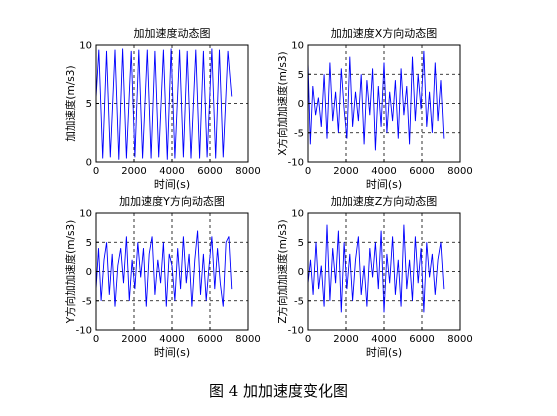  What do you see at coordinates (70, 103) in the screenshot?
I see `y-axis-label: 加加速度(m/s3)` at bounding box center [70, 103].